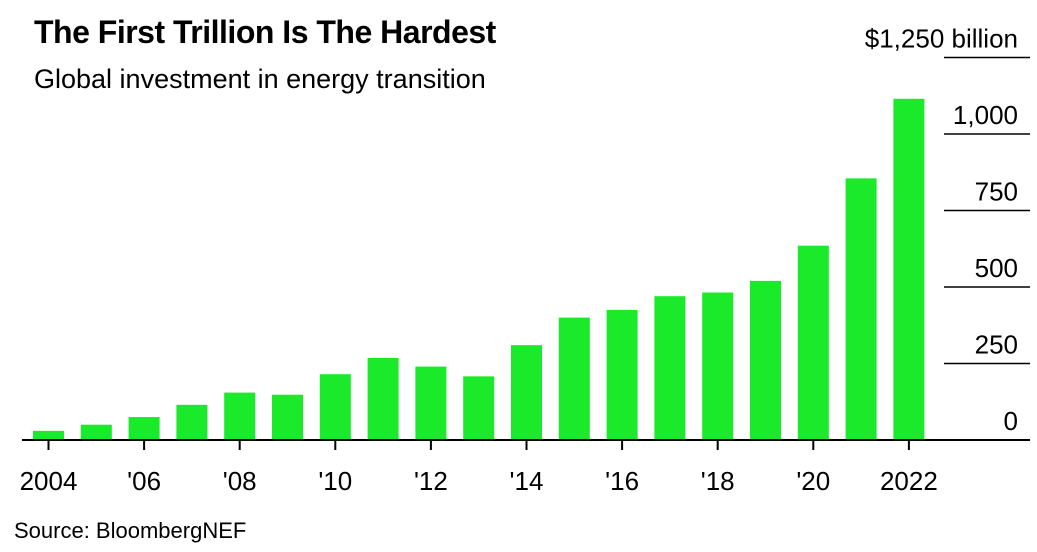  What do you see at coordinates (260, 79) in the screenshot?
I see `chart-subtitle: Global investment in energy transition` at bounding box center [260, 79].